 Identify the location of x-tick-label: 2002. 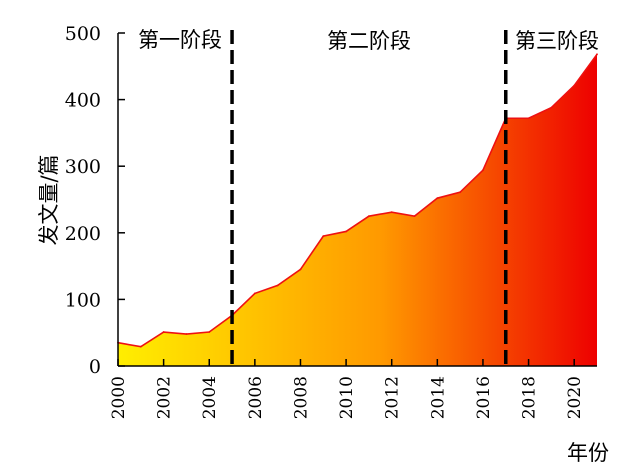
(165, 397).